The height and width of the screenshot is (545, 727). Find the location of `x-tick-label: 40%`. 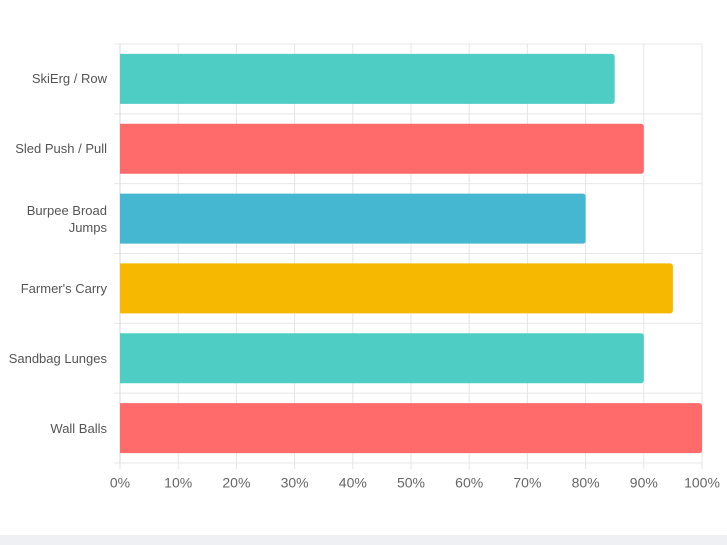

x-tick-label: 40% is located at coordinates (353, 482).